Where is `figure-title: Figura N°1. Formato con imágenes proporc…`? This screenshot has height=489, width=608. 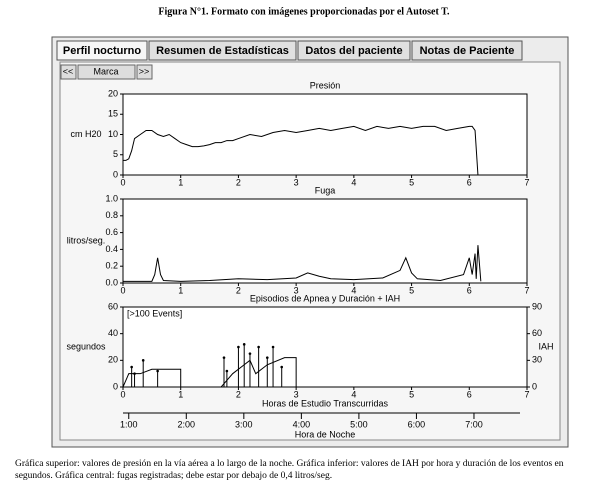
figure-title: Figura N°1. Formato con imágenes proporc… is located at coordinates (304, 11).